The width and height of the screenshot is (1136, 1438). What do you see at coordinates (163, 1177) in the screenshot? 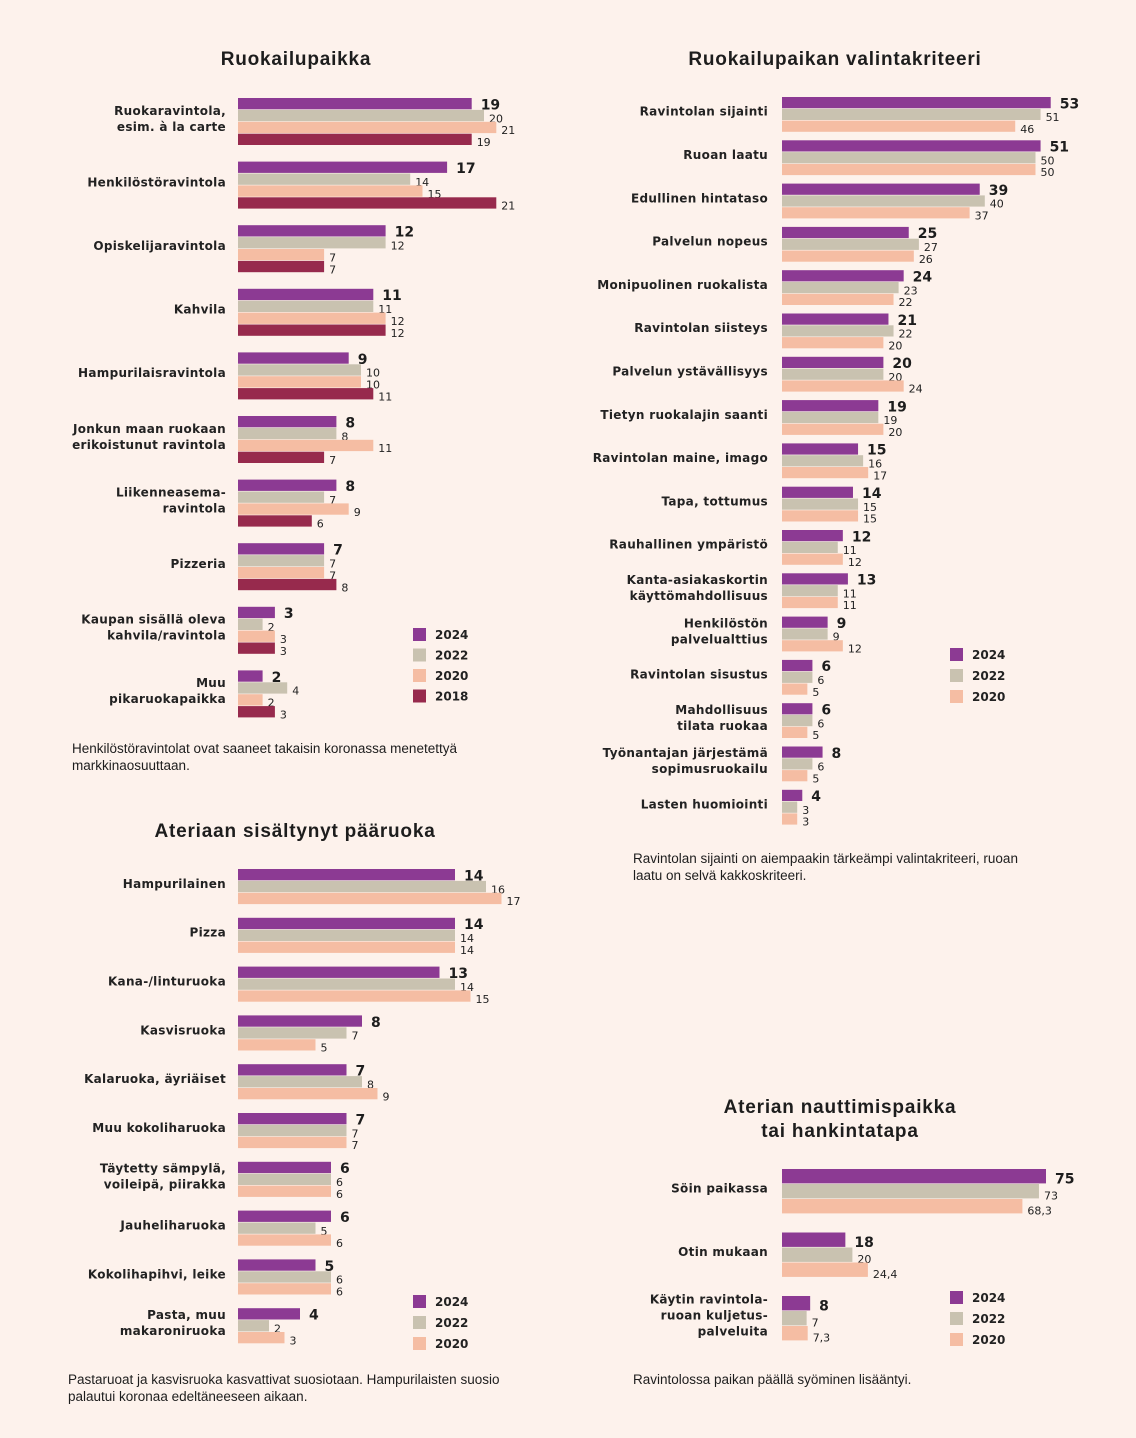
I see `category-label: Täytetty sämpylä, voileipä, piirakka` at bounding box center [163, 1177].